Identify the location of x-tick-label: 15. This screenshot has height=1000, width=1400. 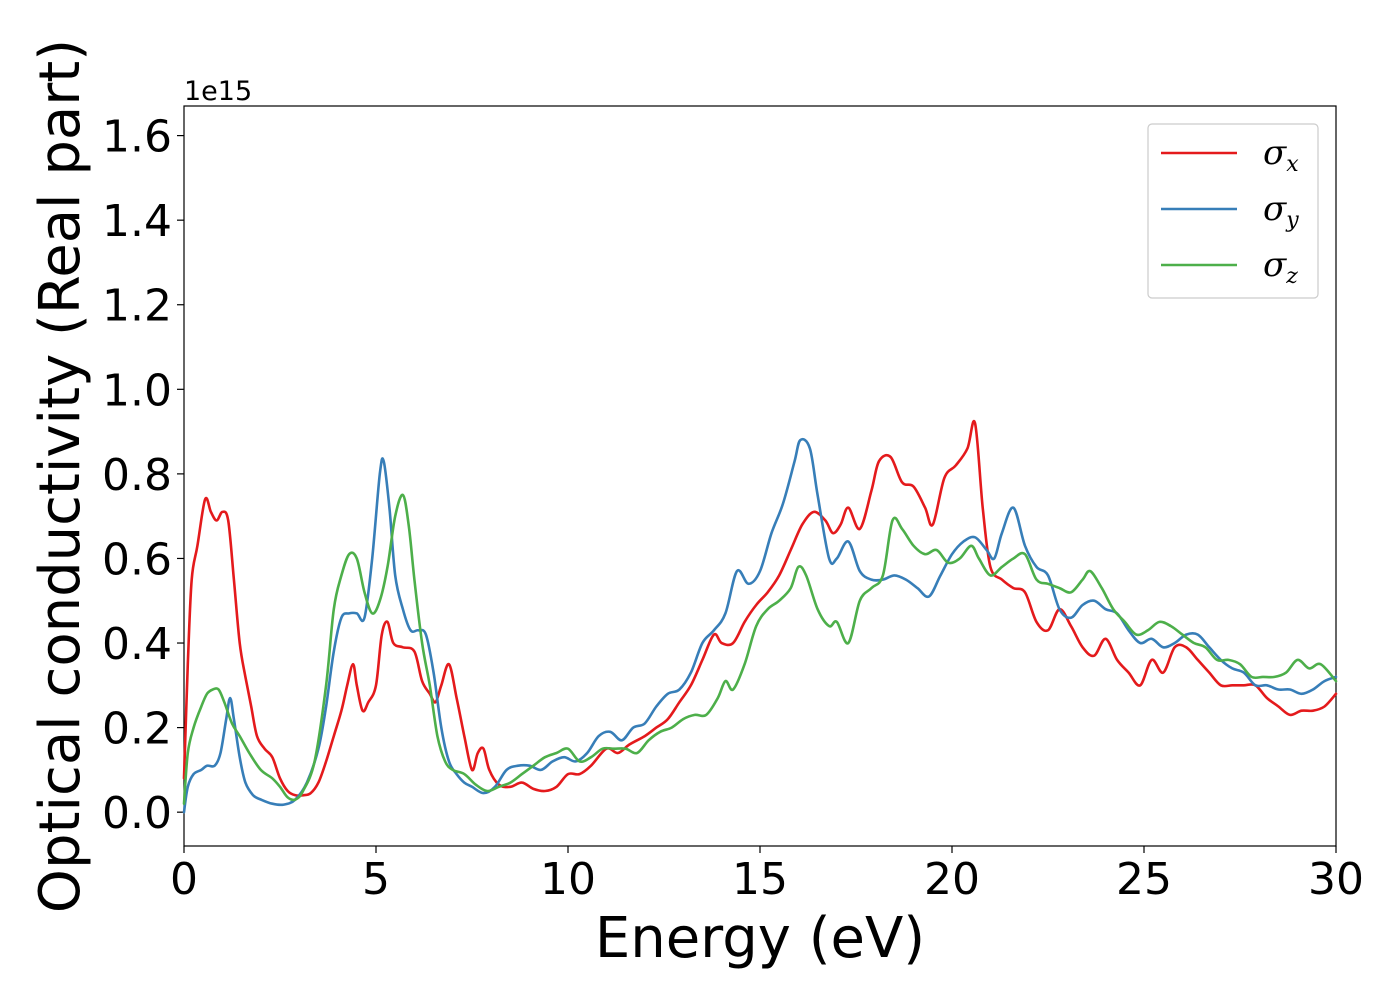
(760, 879).